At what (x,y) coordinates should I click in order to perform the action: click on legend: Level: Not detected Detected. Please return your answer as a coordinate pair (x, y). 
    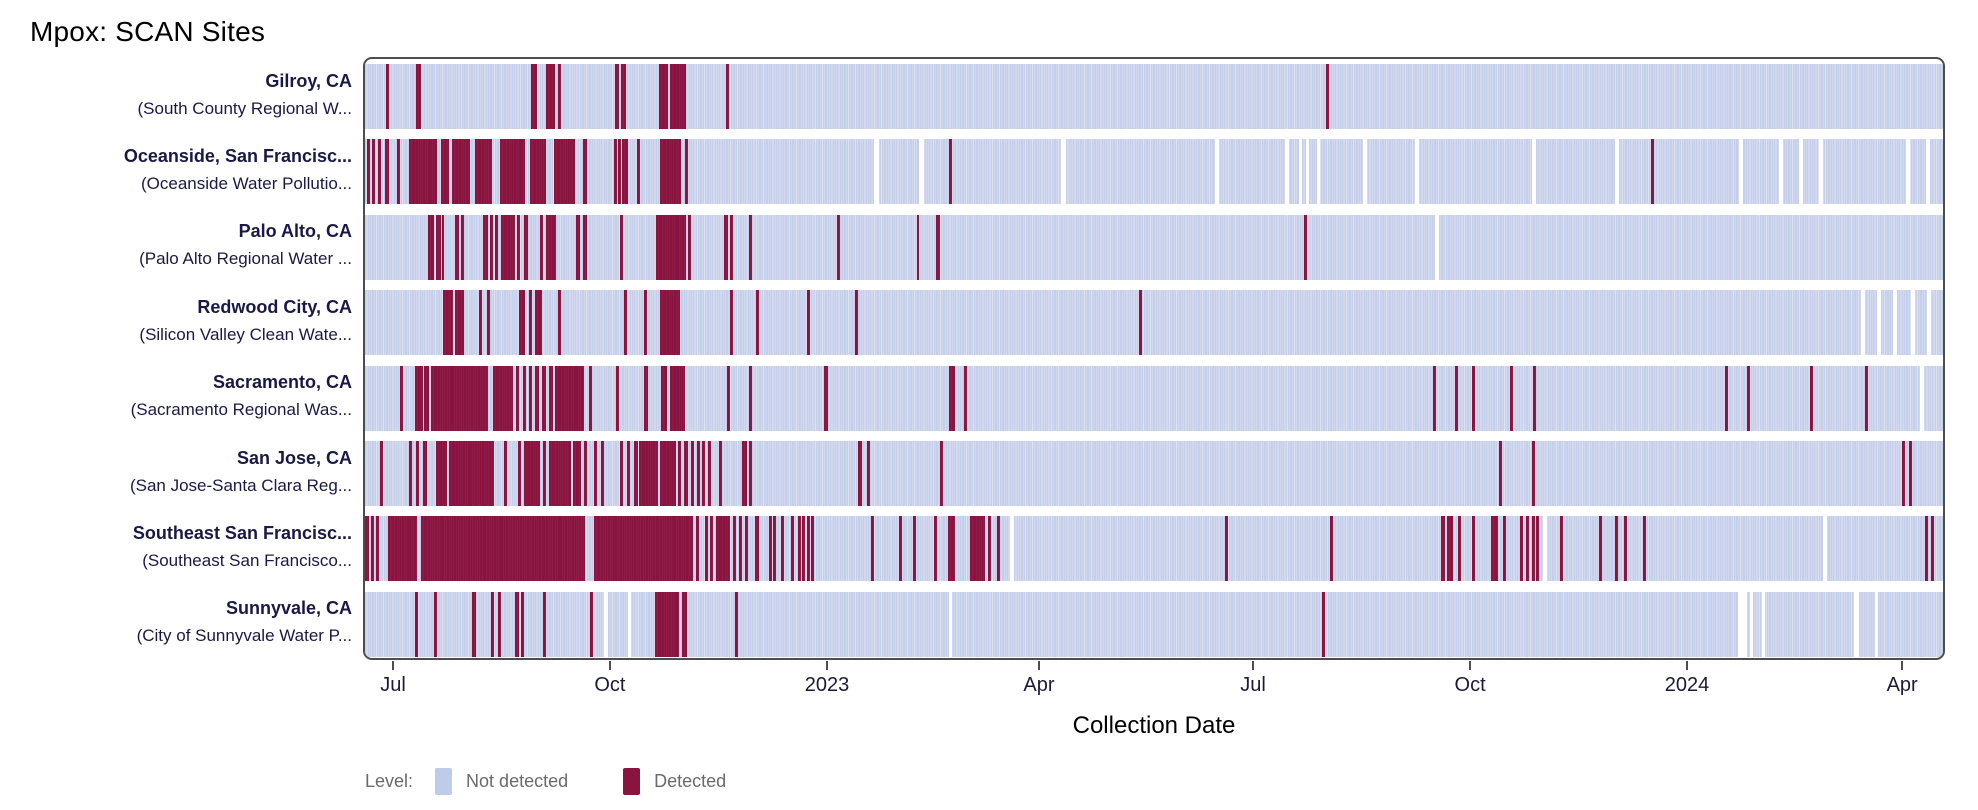
    Looking at the image, I should click on (573, 781).